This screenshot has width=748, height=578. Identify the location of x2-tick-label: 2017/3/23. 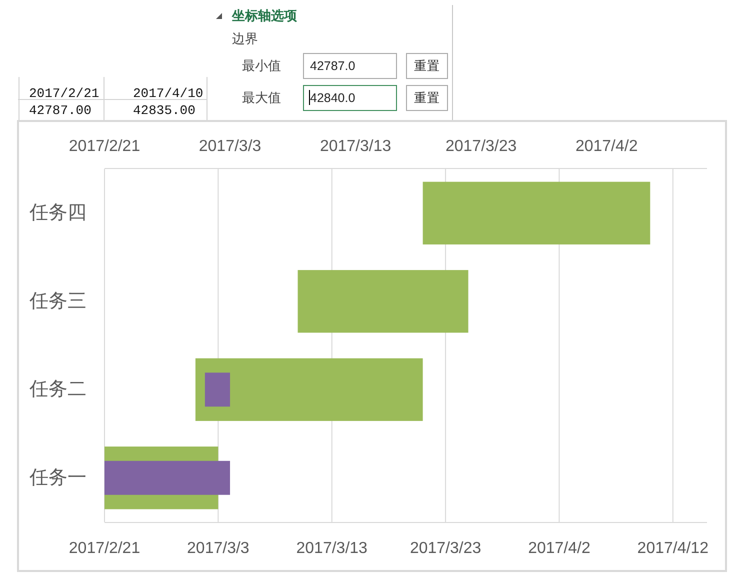
(481, 146).